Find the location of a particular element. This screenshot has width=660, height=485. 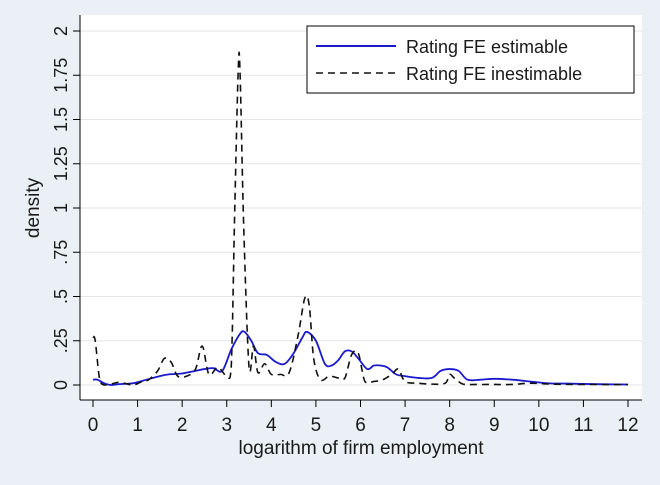

y-tick-label: .5 is located at coordinates (61, 296).